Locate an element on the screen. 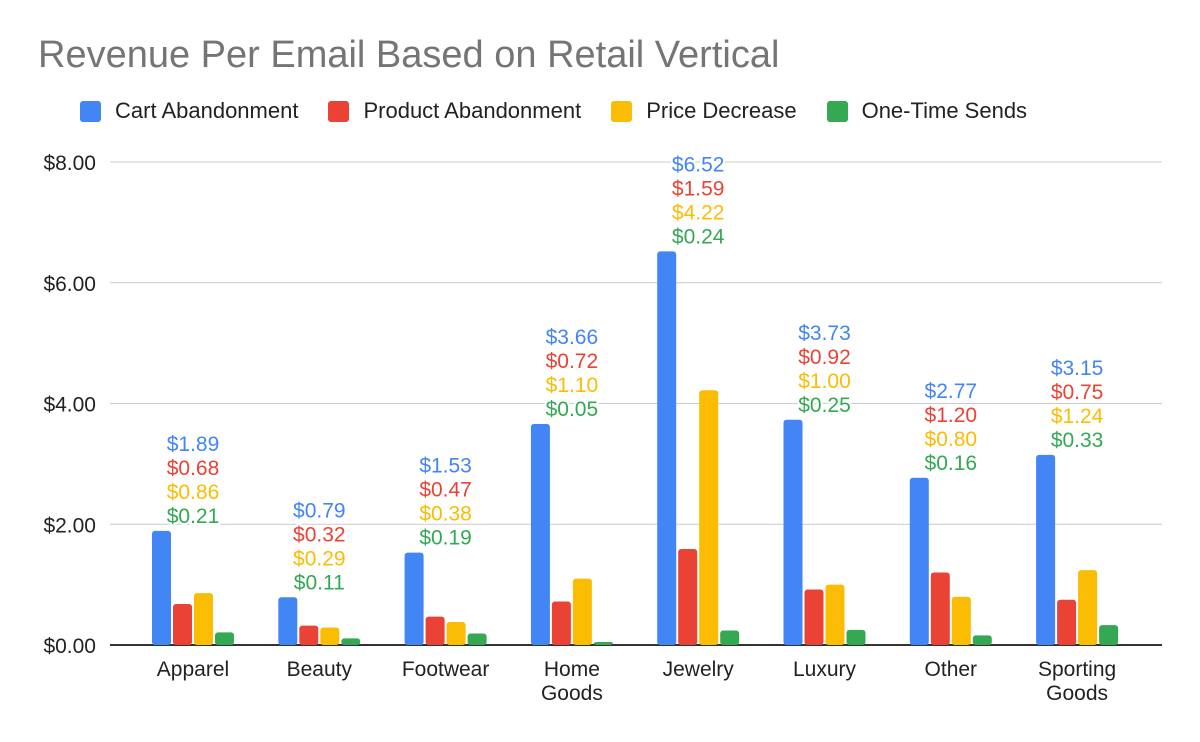 The image size is (1200, 742). data-label: $2.77 is located at coordinates (951, 391).